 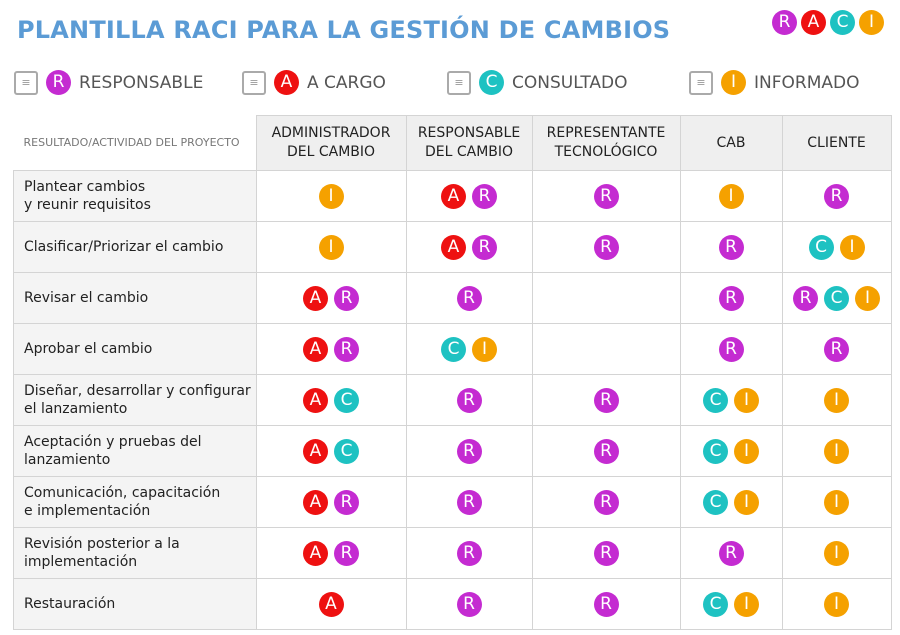 What do you see at coordinates (135, 298) in the screenshot?
I see `activity-cell: Revisar el cambio` at bounding box center [135, 298].